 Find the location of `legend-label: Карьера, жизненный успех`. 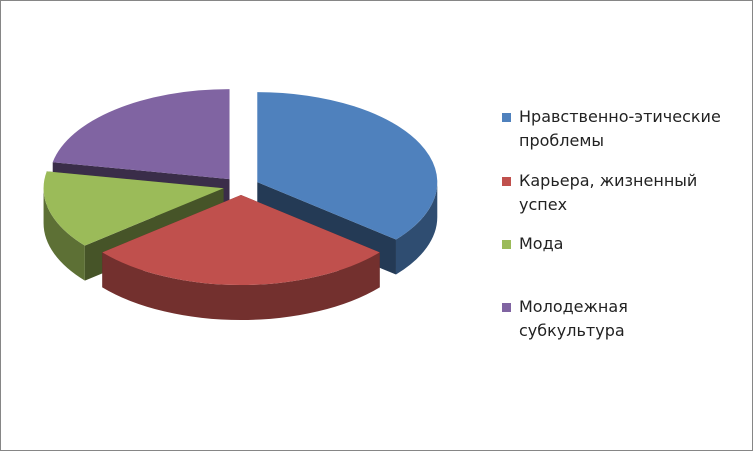

legend-label: Карьера, жизненный успех is located at coordinates (608, 192).